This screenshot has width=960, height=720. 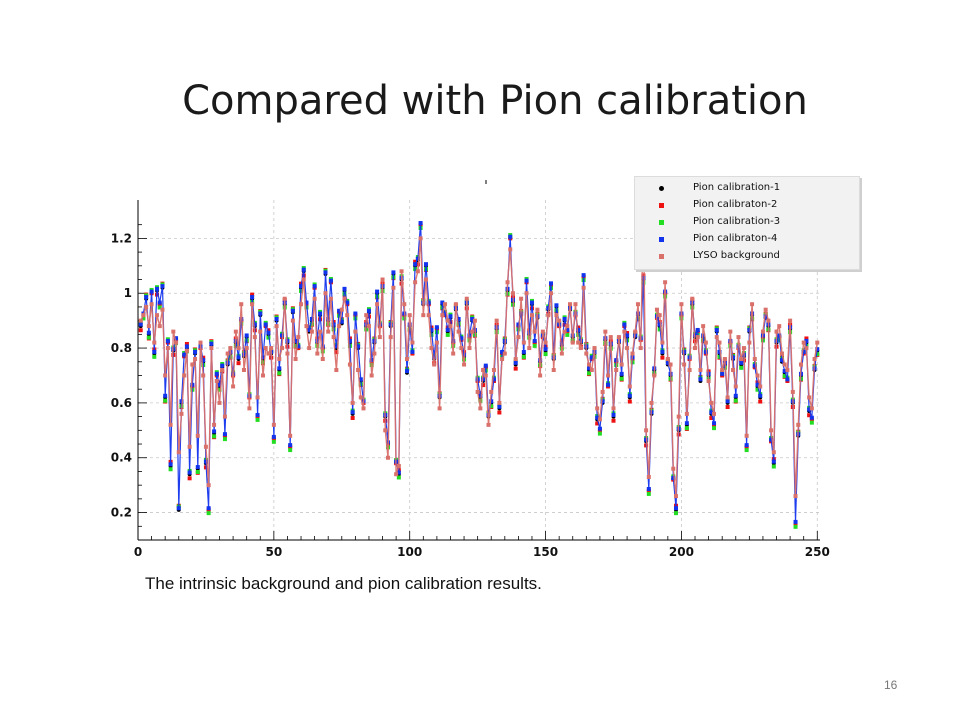 I want to click on x-tick-label-2: 100, so click(x=409, y=552).